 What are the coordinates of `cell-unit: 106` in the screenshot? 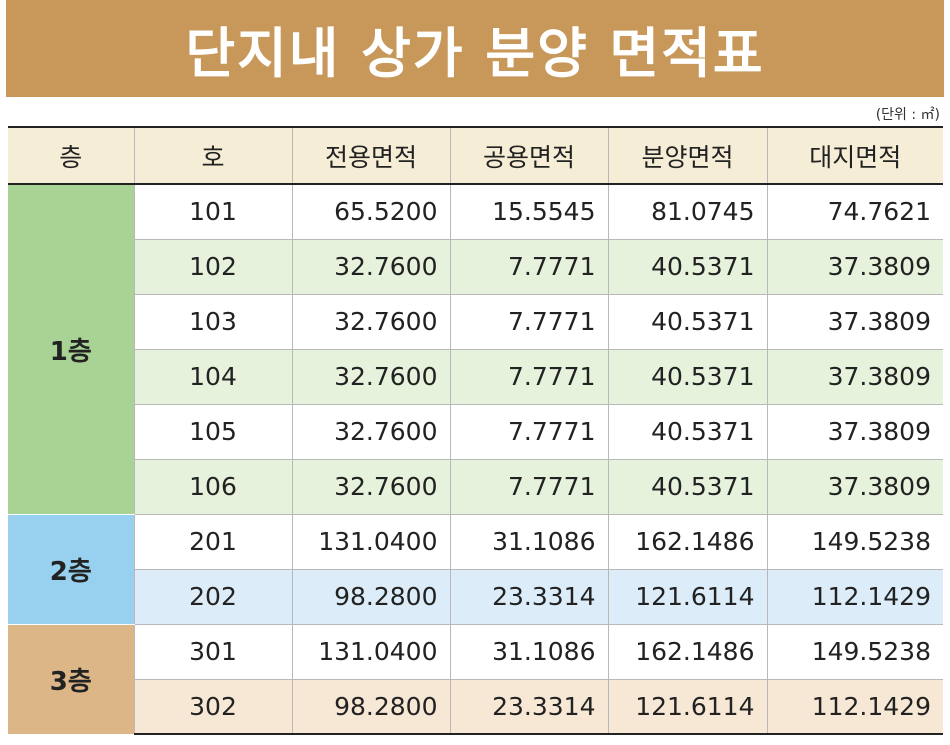 It's located at (212, 487).